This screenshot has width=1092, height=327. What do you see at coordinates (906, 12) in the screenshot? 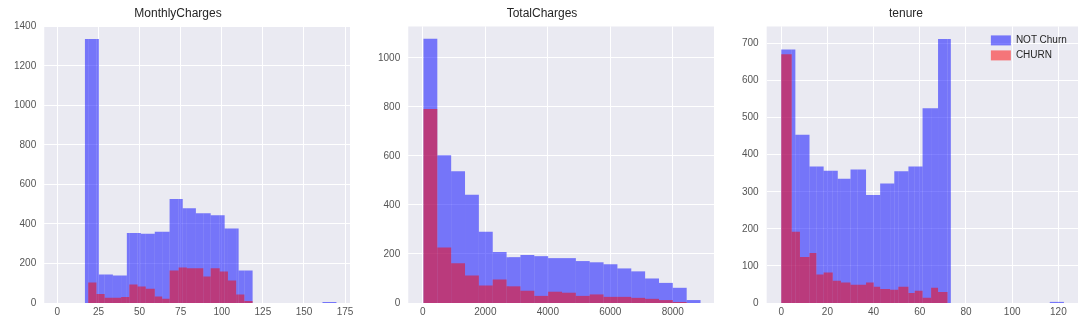
I see `chart-title: tenure` at bounding box center [906, 12].